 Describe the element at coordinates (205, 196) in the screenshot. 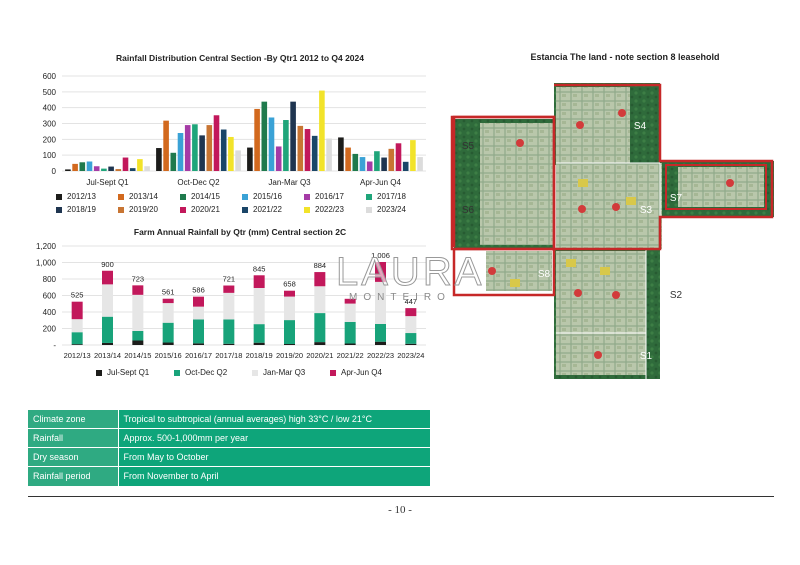

I see `legend-label: 2014/15` at that location.